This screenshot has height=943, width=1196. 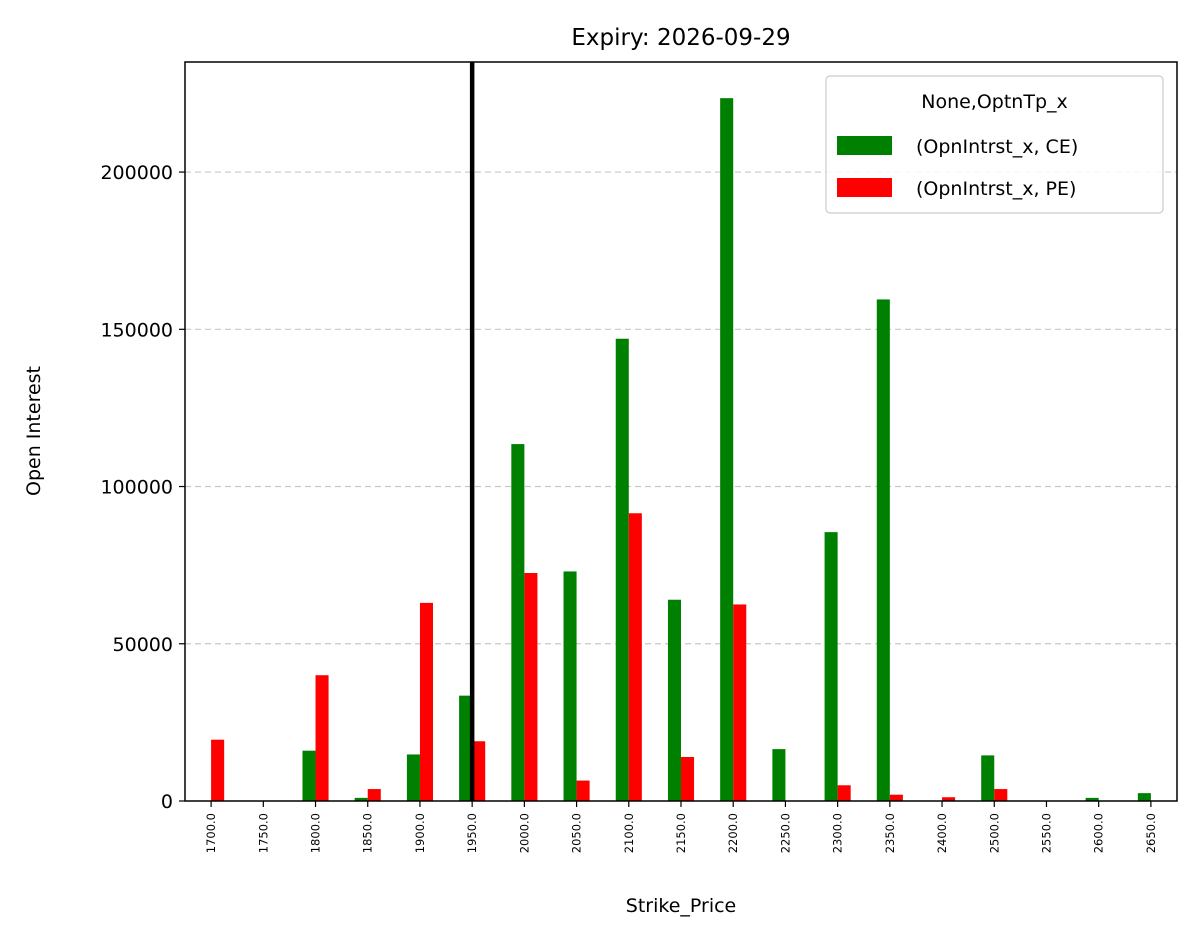 What do you see at coordinates (466, 748) in the screenshot?
I see `bar-ce-1950.0` at bounding box center [466, 748].